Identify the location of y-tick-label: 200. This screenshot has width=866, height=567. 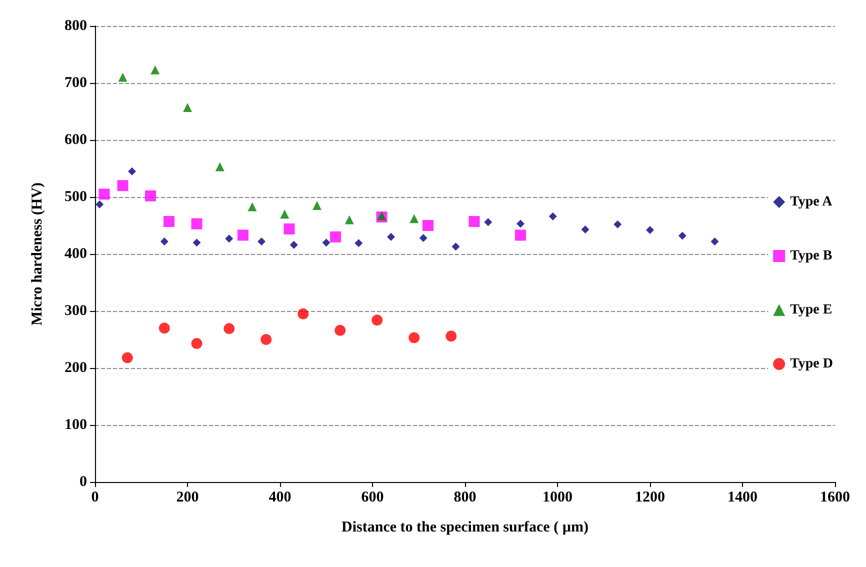
(75, 368).